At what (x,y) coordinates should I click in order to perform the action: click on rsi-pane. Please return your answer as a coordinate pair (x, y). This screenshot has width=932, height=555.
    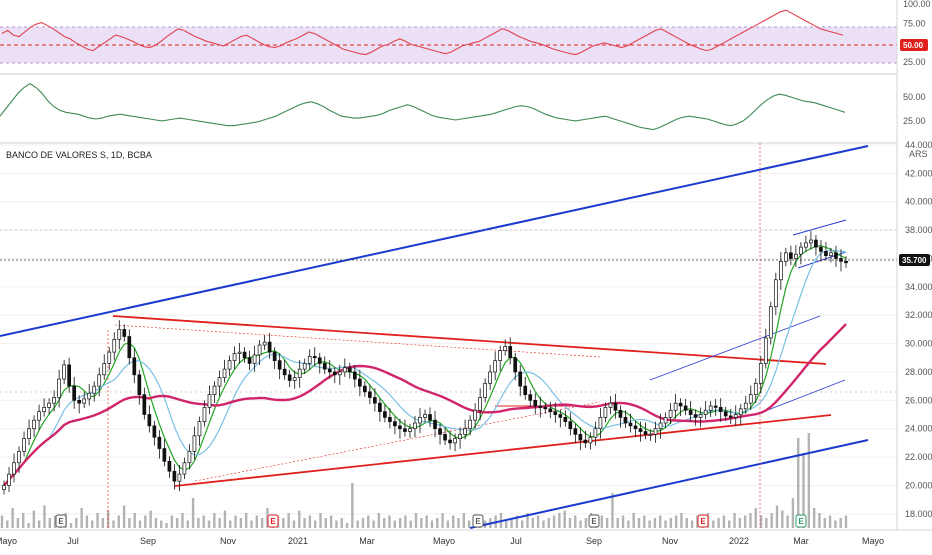
    Looking at the image, I should click on (448, 36).